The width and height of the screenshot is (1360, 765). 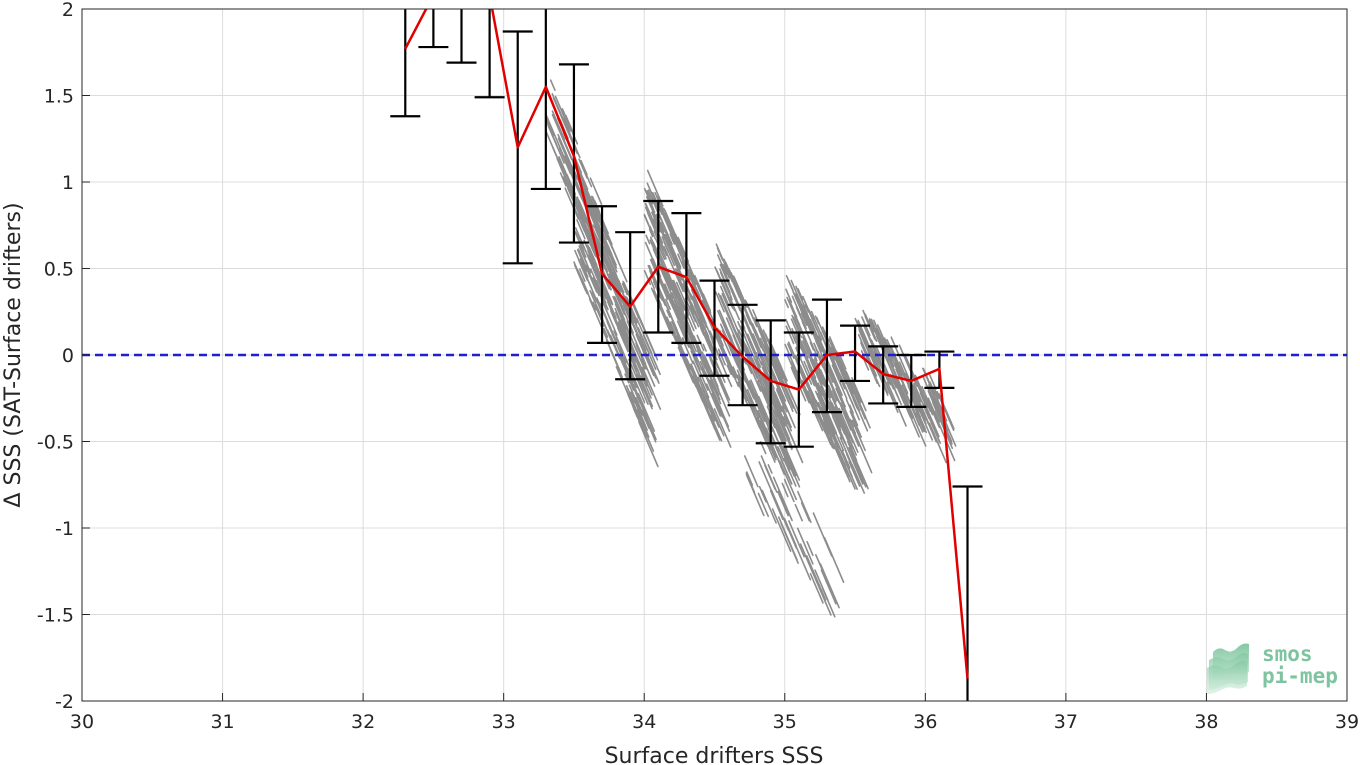 What do you see at coordinates (82, 722) in the screenshot?
I see `x-tick-label: 30` at bounding box center [82, 722].